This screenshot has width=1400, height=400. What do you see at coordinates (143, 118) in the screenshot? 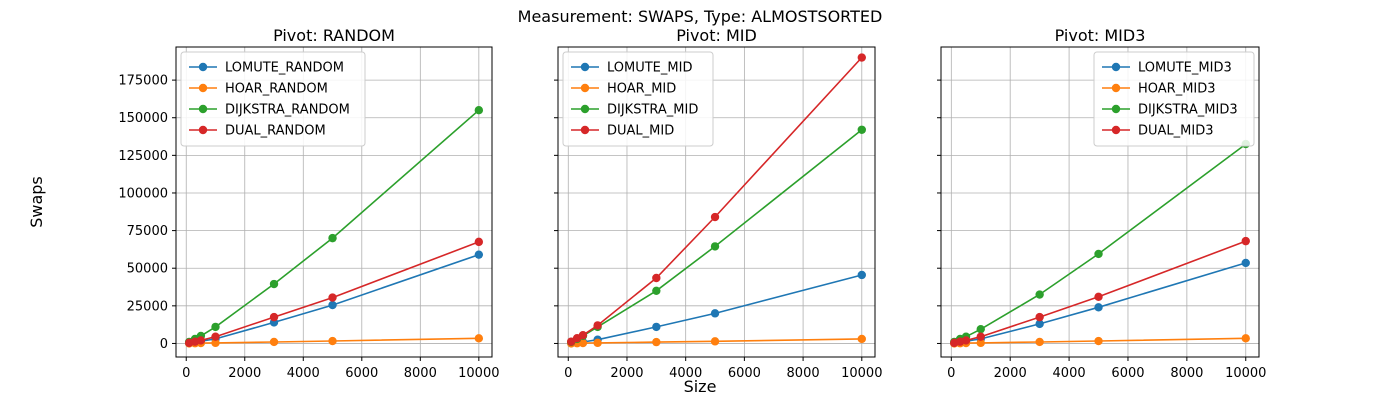
I see `y-tick-label: 150000` at bounding box center [143, 118].